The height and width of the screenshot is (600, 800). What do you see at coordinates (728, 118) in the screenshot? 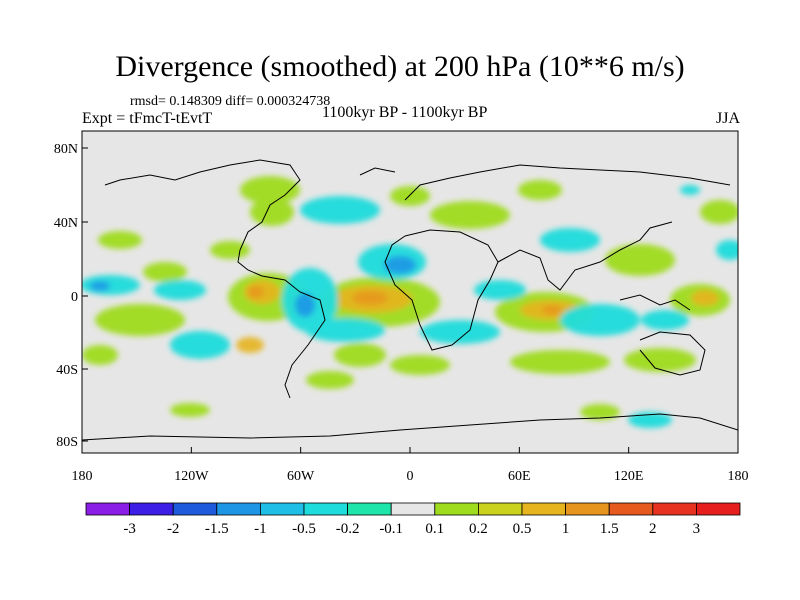
I see `season-label: JJA` at bounding box center [728, 118].